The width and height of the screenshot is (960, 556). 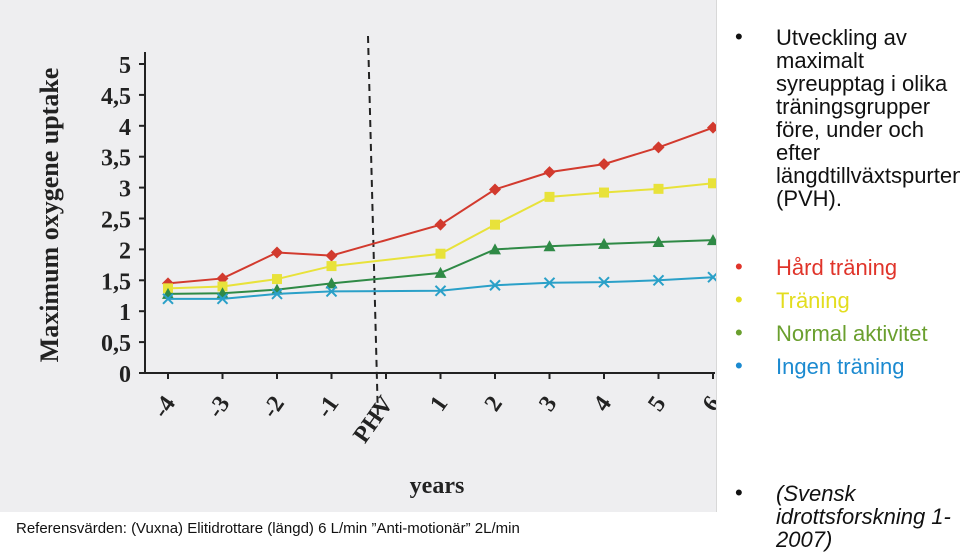 I want to click on y-tick-label: 5, so click(x=125, y=66).